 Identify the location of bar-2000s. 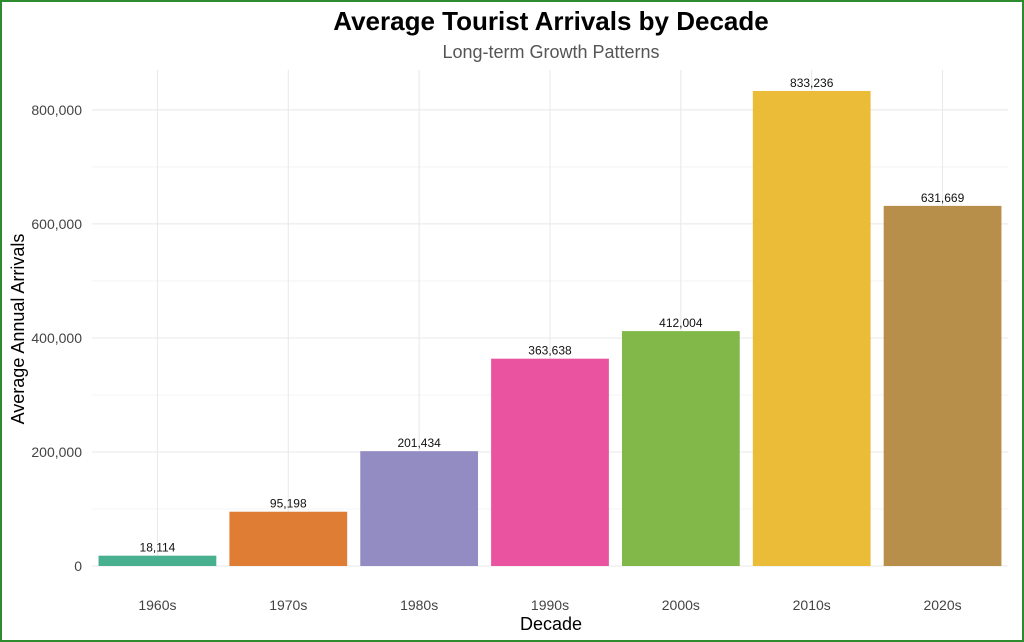
(680, 448).